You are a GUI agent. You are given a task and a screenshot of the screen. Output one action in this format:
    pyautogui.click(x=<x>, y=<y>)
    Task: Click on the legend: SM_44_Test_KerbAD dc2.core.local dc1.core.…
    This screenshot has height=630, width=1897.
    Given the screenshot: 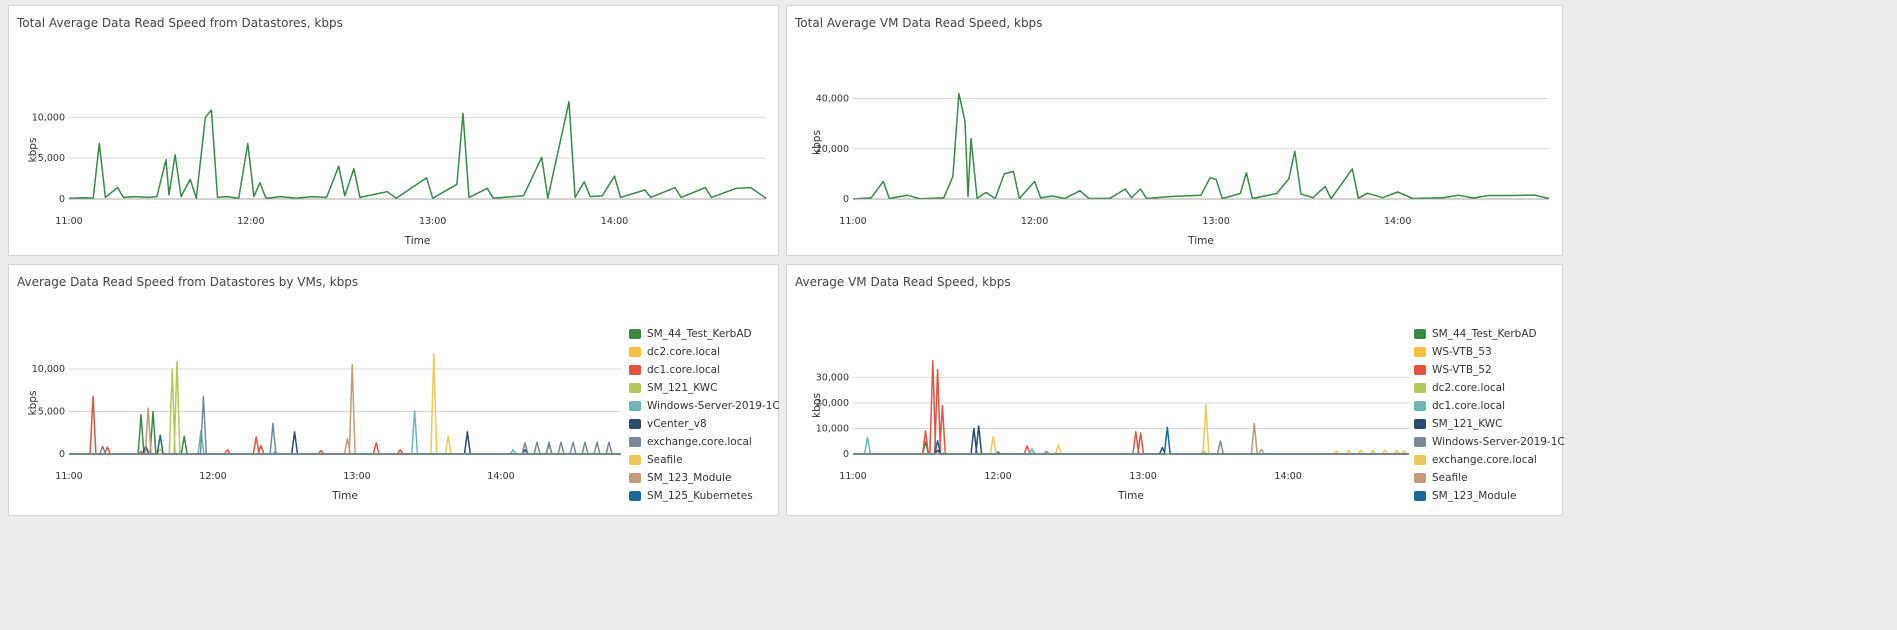 What is the action you would take?
    pyautogui.click(x=704, y=415)
    